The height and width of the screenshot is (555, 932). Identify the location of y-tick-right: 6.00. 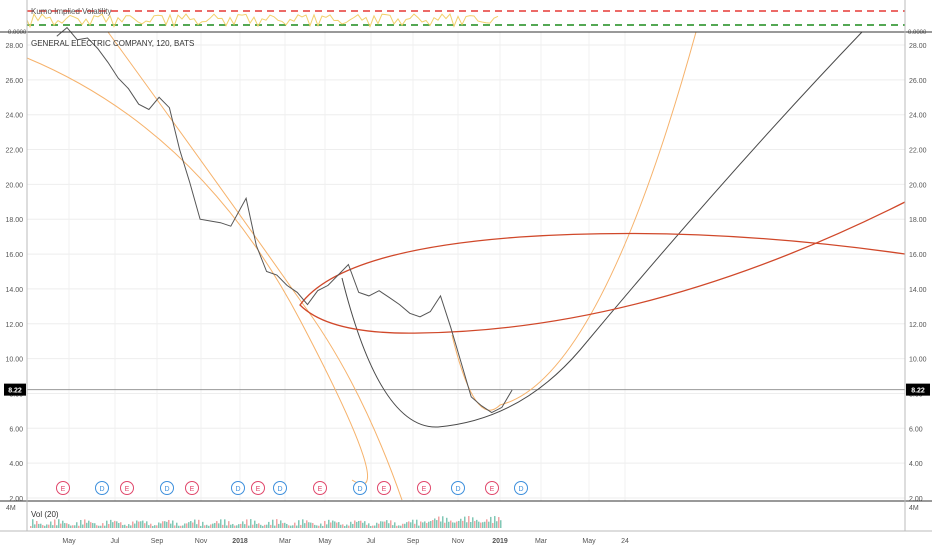
(916, 429).